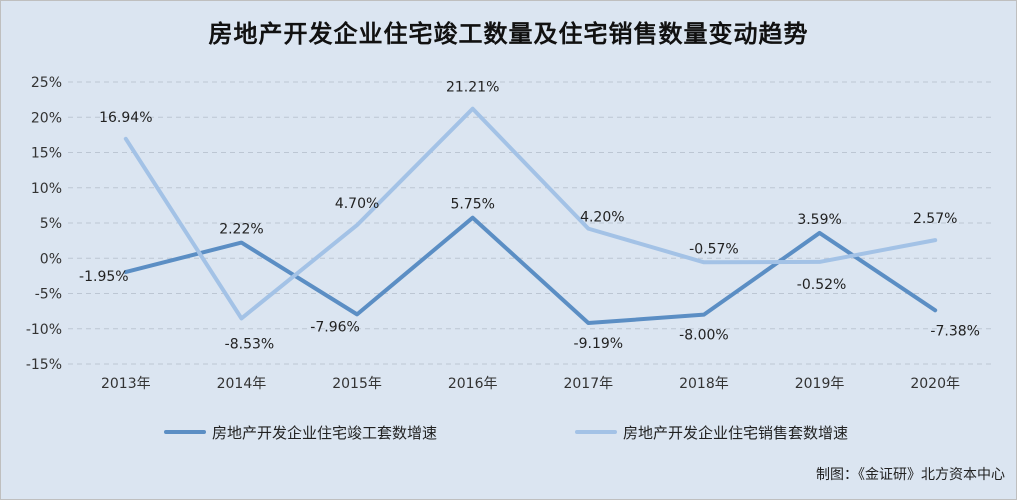 The width and height of the screenshot is (1017, 500). I want to click on data-label: 5.75%, so click(472, 205).